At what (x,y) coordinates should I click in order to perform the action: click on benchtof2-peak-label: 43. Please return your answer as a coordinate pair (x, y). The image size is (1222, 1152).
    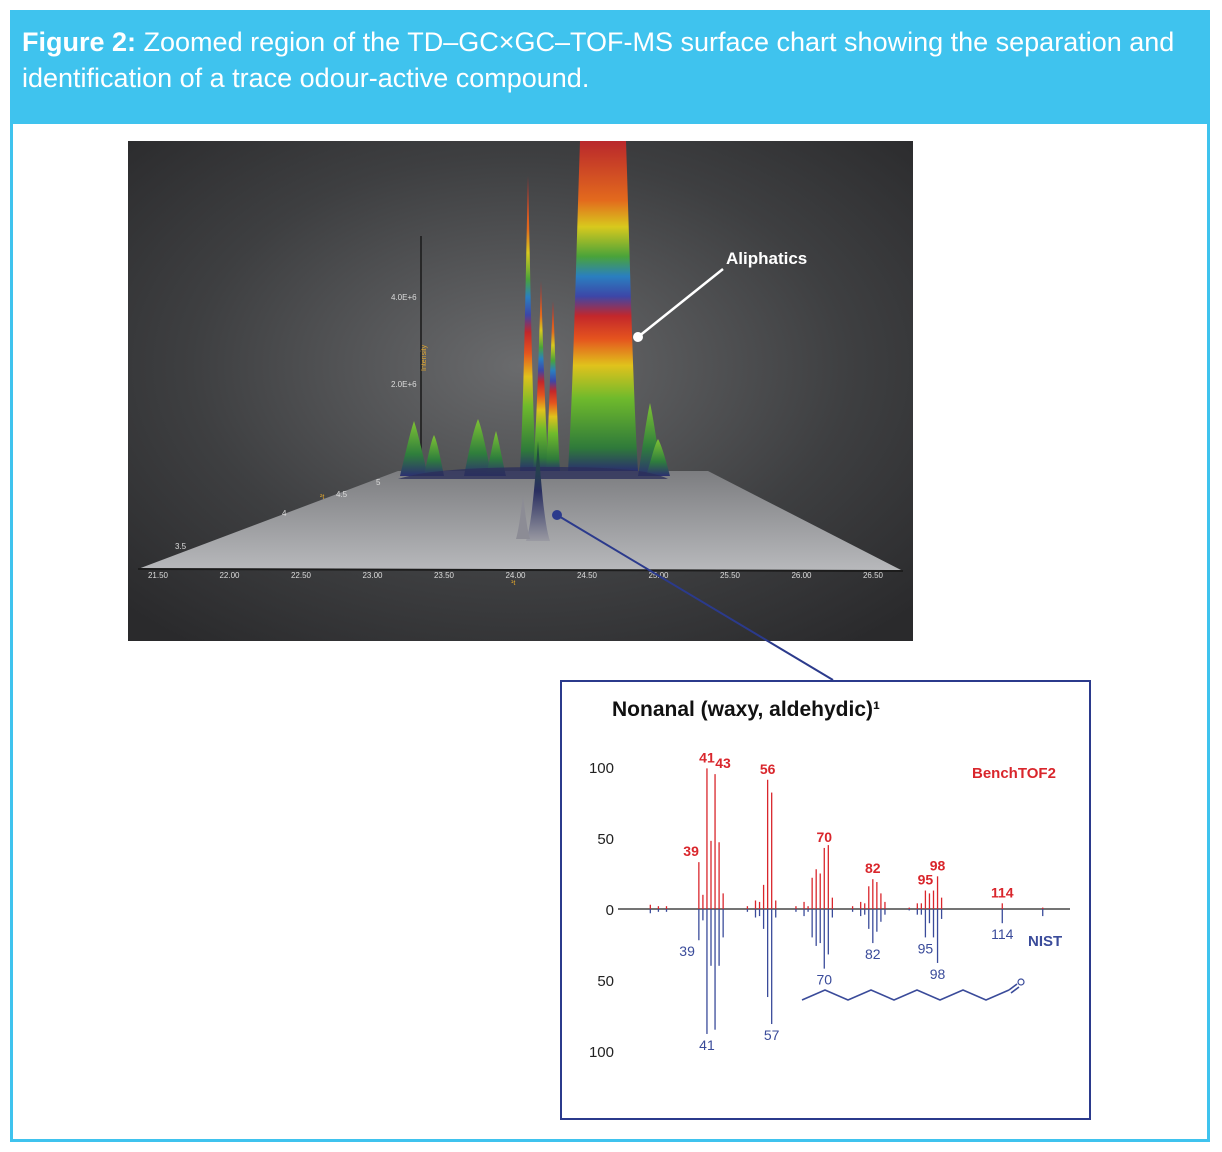
    Looking at the image, I should click on (723, 763).